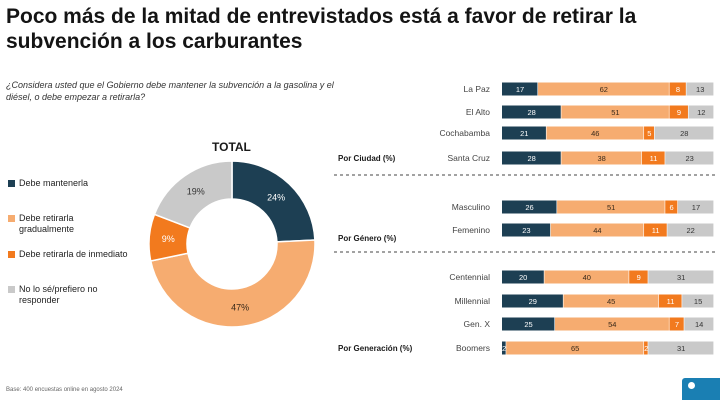 Image resolution: width=720 pixels, height=400 pixels. What do you see at coordinates (471, 207) in the screenshot?
I see `row-label: Masculino` at bounding box center [471, 207].